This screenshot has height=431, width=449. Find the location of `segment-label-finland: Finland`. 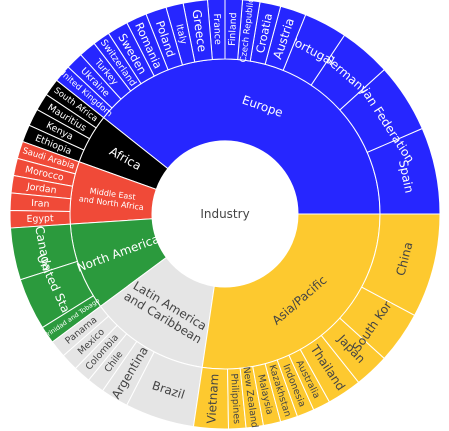

segment-label-finland: Finland is located at coordinates (232, 29).